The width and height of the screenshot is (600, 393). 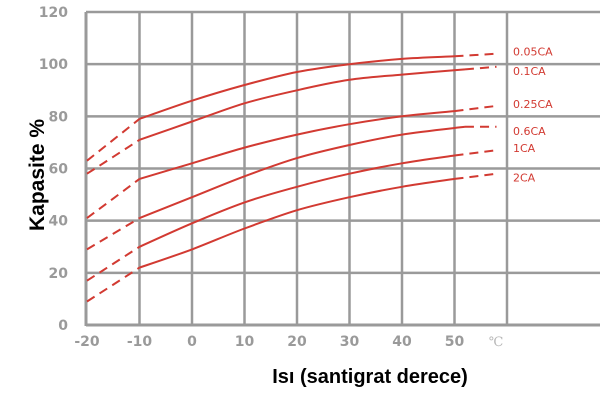 I want to click on series-label: 2CA, so click(x=524, y=178).